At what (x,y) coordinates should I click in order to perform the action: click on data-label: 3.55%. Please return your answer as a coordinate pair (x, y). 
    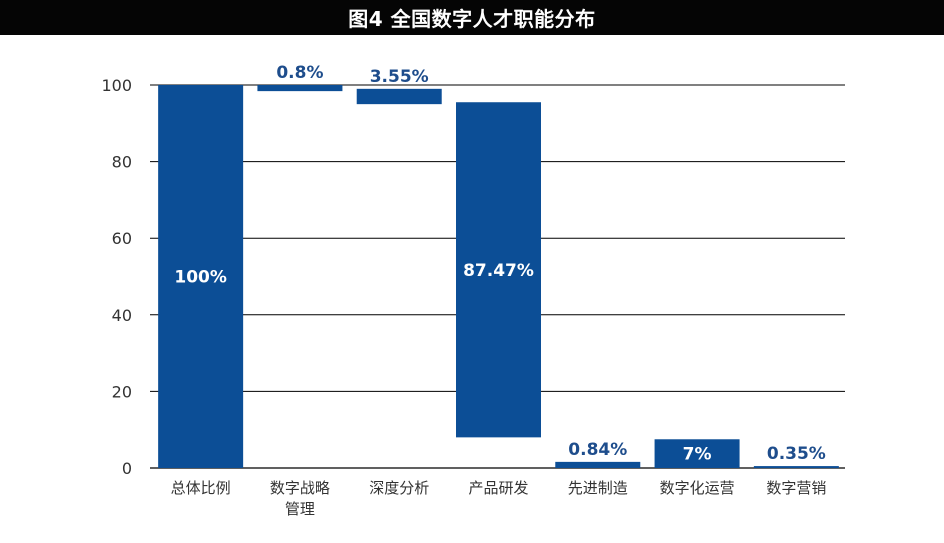
    Looking at the image, I should click on (399, 77).